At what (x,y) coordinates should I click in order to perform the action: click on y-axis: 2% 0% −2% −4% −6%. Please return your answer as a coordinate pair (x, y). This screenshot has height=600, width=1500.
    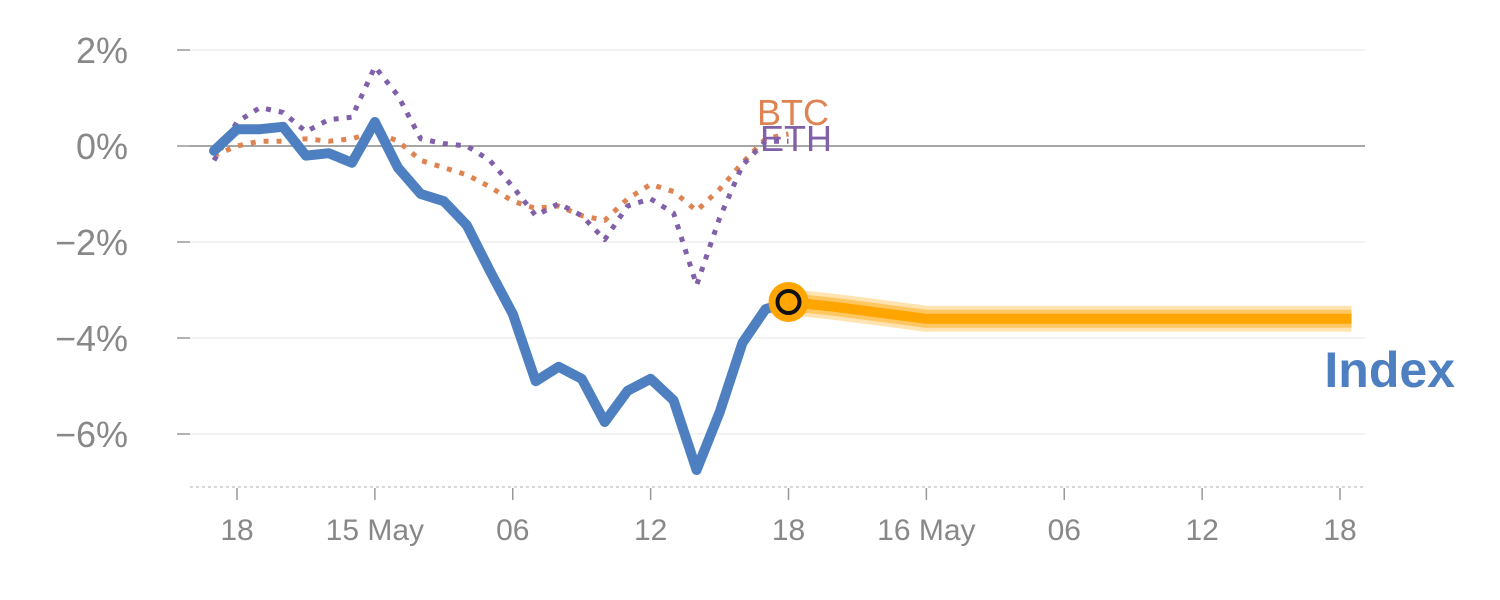
    Looking at the image, I should click on (122, 242).